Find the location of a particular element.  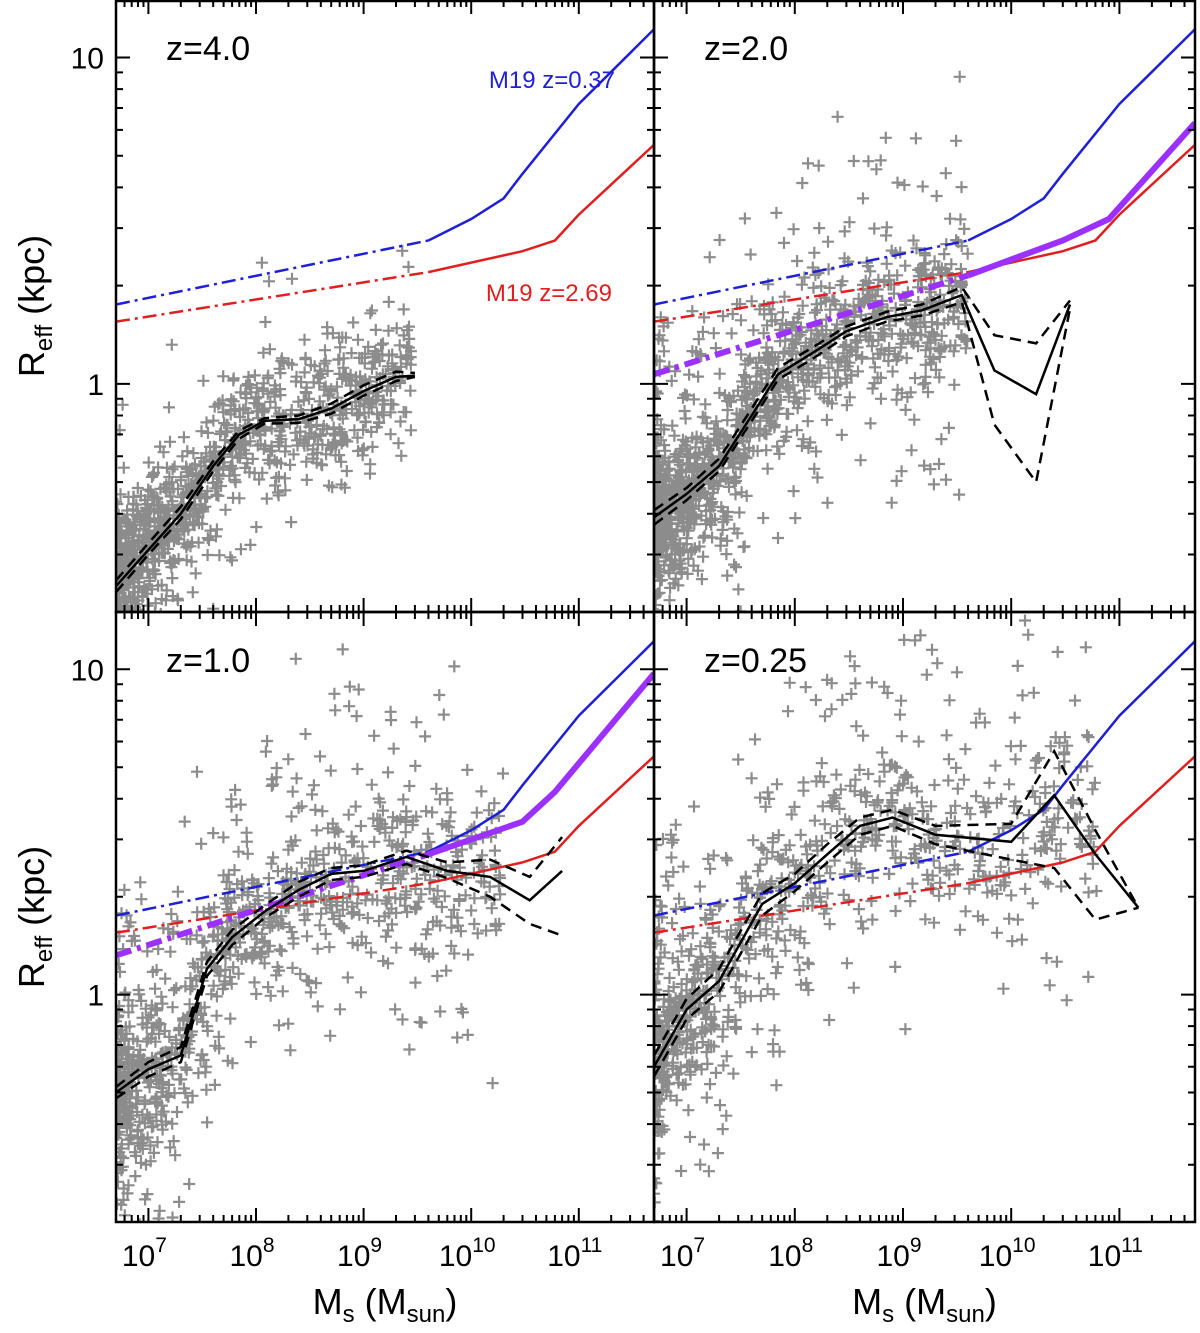

panel-label: z=0.25 is located at coordinates (755, 661).